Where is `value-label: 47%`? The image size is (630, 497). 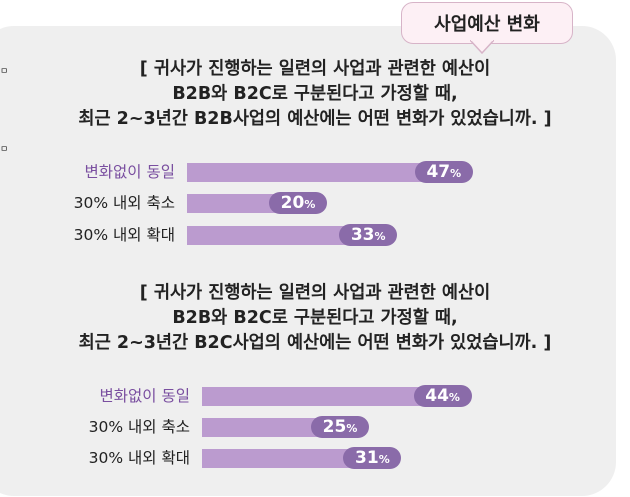
value-label: 47% is located at coordinates (443, 172).